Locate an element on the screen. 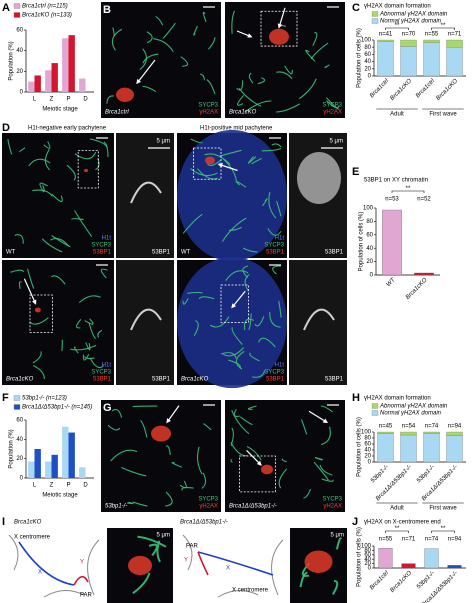 The image size is (474, 603). x-tick-label: Brca1cKO is located at coordinates (447, 90).